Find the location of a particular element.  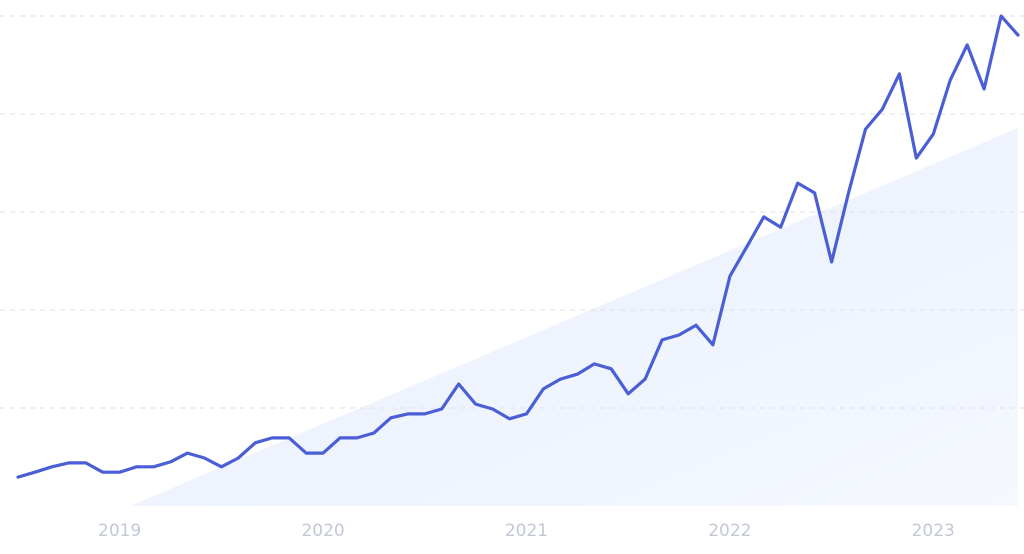

x-tick-label: 2022 is located at coordinates (729, 531).